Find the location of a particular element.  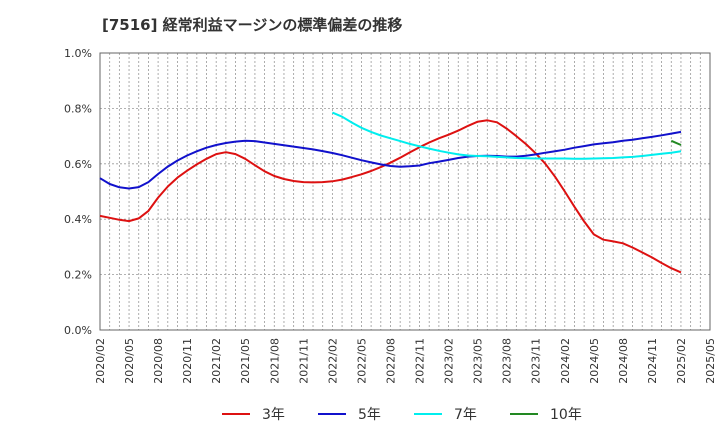

series-line-10年 is located at coordinates (676, 142).